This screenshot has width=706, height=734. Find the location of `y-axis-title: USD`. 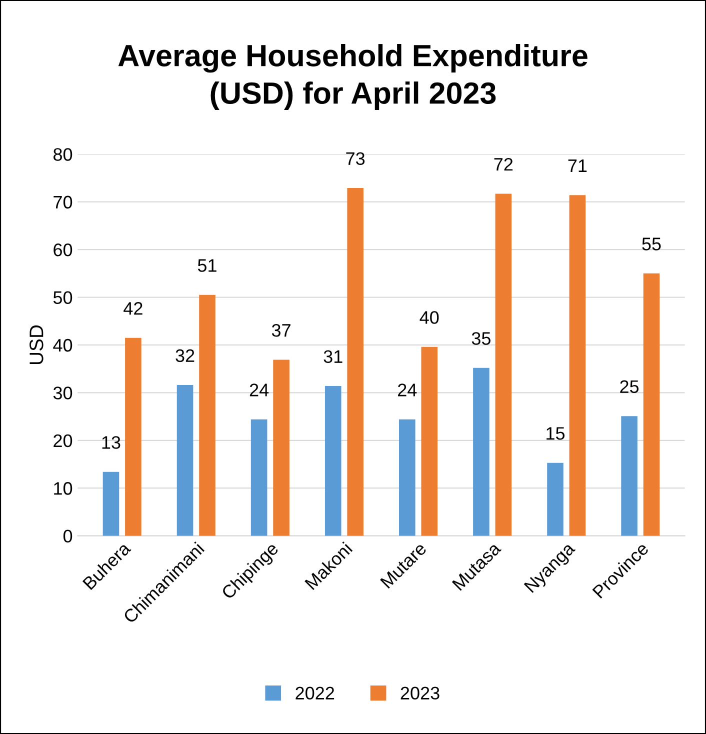

y-axis-title: USD is located at coordinates (37, 344).